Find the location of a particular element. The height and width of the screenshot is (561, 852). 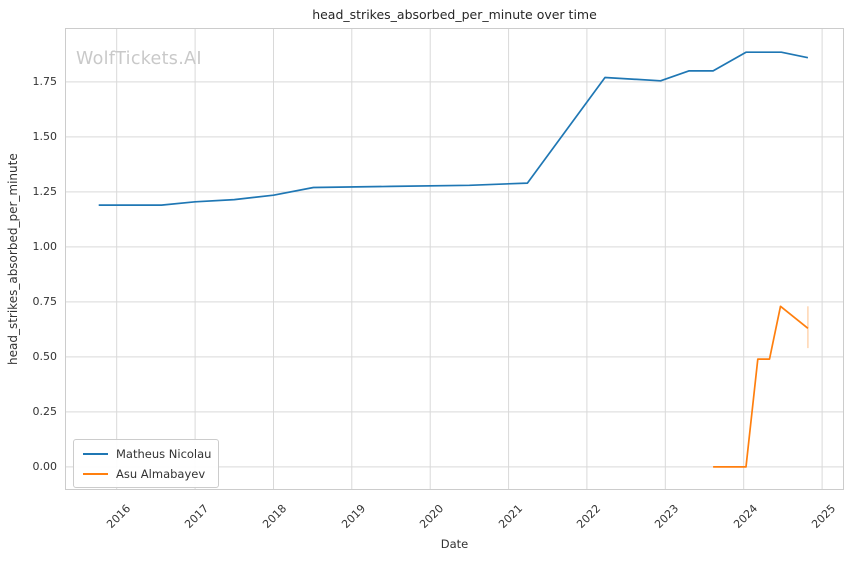

watermark: WolfTickets.AI is located at coordinates (139, 59).